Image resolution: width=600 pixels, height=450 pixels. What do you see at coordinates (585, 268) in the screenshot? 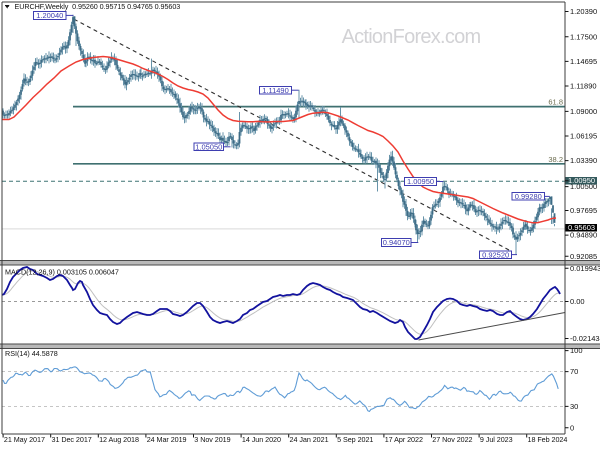
I see `svg-text: 0.019943` at bounding box center [585, 268].